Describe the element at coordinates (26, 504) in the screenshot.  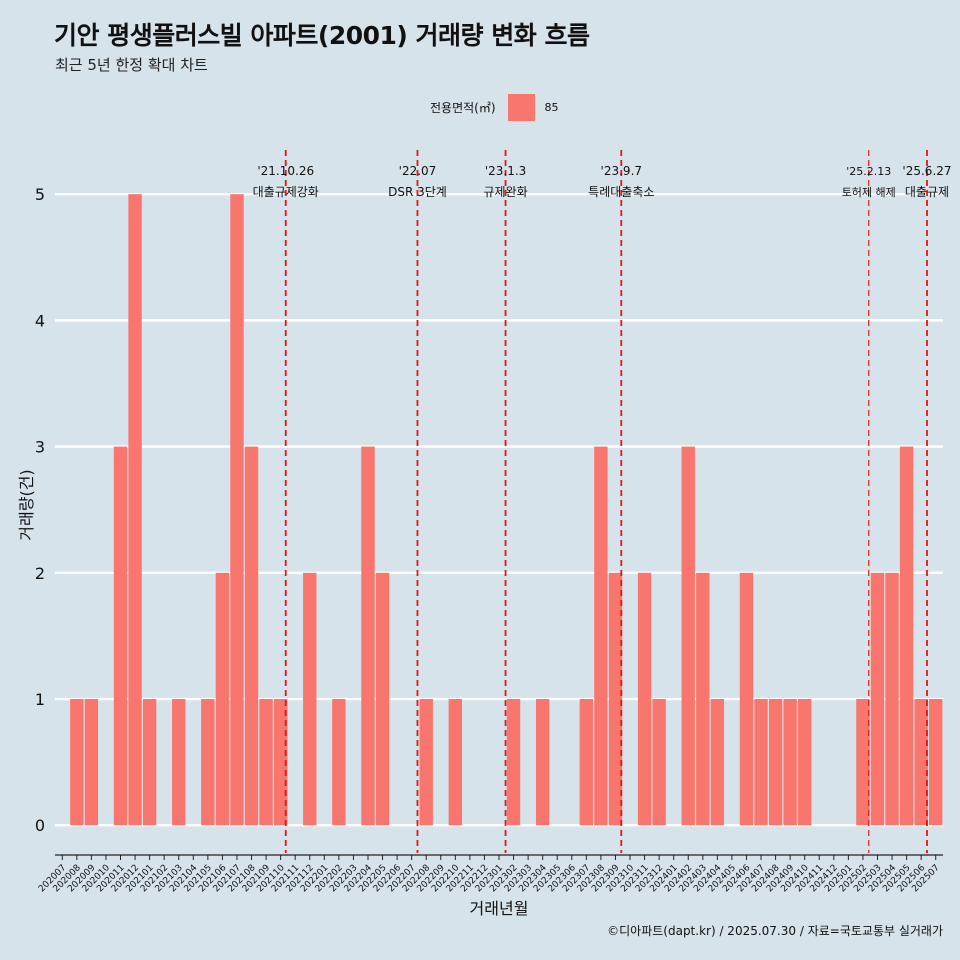
I see `y-axis-title: 거래량(건)` at that location.